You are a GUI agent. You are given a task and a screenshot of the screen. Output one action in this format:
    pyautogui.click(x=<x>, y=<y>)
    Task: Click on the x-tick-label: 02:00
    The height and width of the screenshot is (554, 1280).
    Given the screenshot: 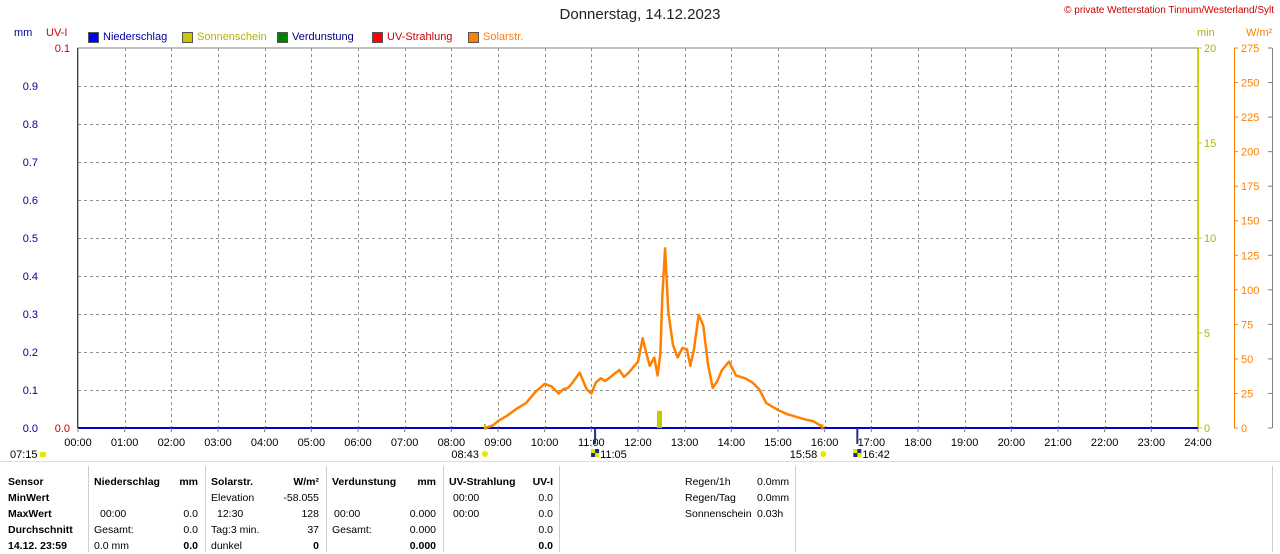 What is the action you would take?
    pyautogui.click(x=172, y=443)
    